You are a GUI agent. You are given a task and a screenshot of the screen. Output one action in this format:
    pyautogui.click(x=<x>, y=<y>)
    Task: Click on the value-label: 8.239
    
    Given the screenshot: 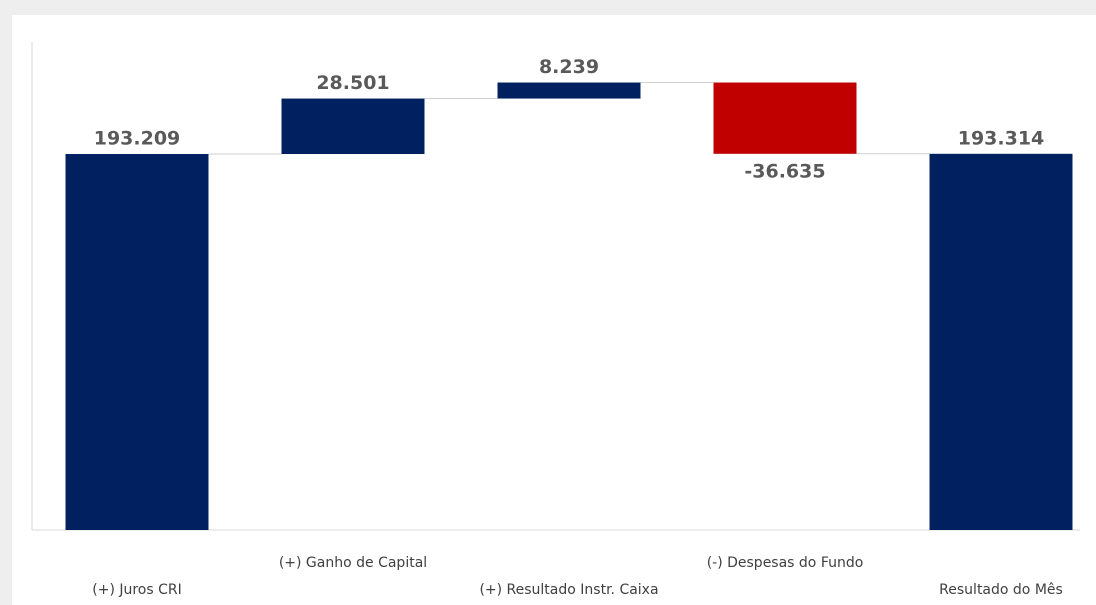 What is the action you would take?
    pyautogui.click(x=569, y=67)
    